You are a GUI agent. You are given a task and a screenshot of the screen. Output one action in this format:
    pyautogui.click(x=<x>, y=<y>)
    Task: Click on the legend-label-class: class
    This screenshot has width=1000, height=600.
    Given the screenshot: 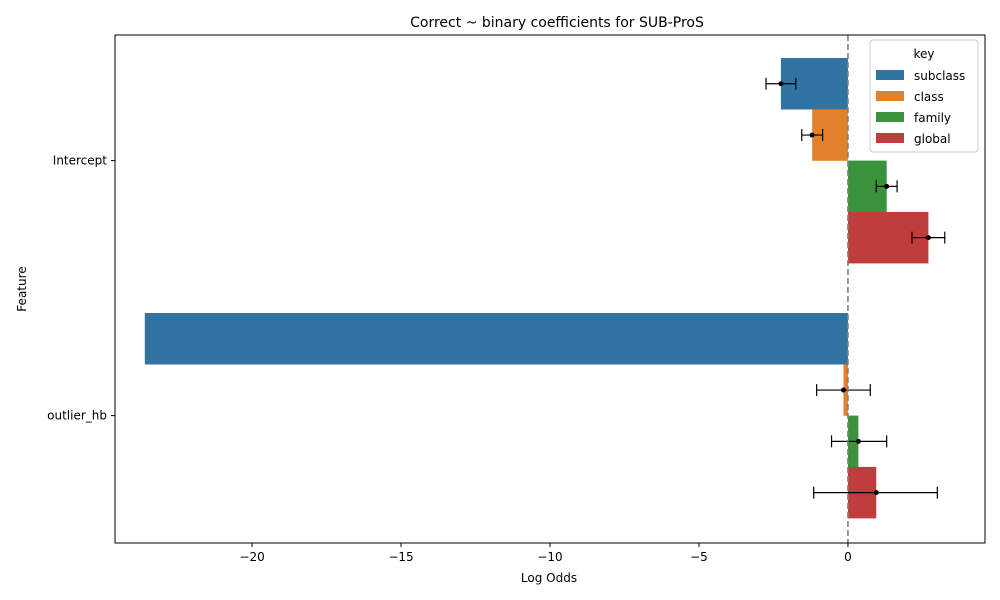 What is the action you would take?
    pyautogui.click(x=929, y=97)
    